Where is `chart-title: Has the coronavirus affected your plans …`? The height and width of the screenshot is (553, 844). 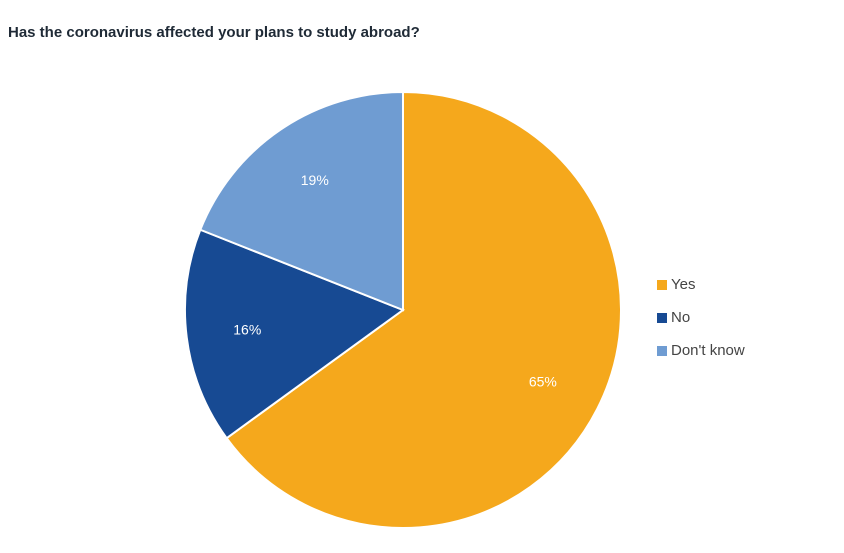
chart-title: Has the coronavirus affected your plans … is located at coordinates (214, 32).